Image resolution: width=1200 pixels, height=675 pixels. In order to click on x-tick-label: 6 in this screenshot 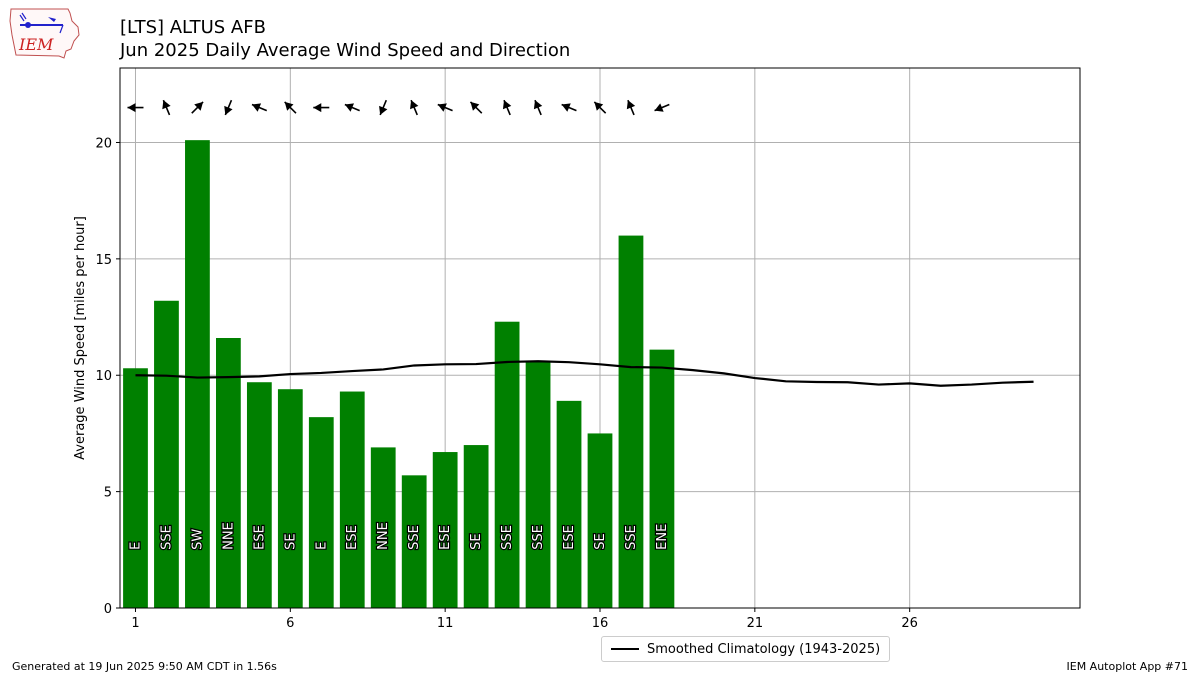, I will do `click(290, 623)`.